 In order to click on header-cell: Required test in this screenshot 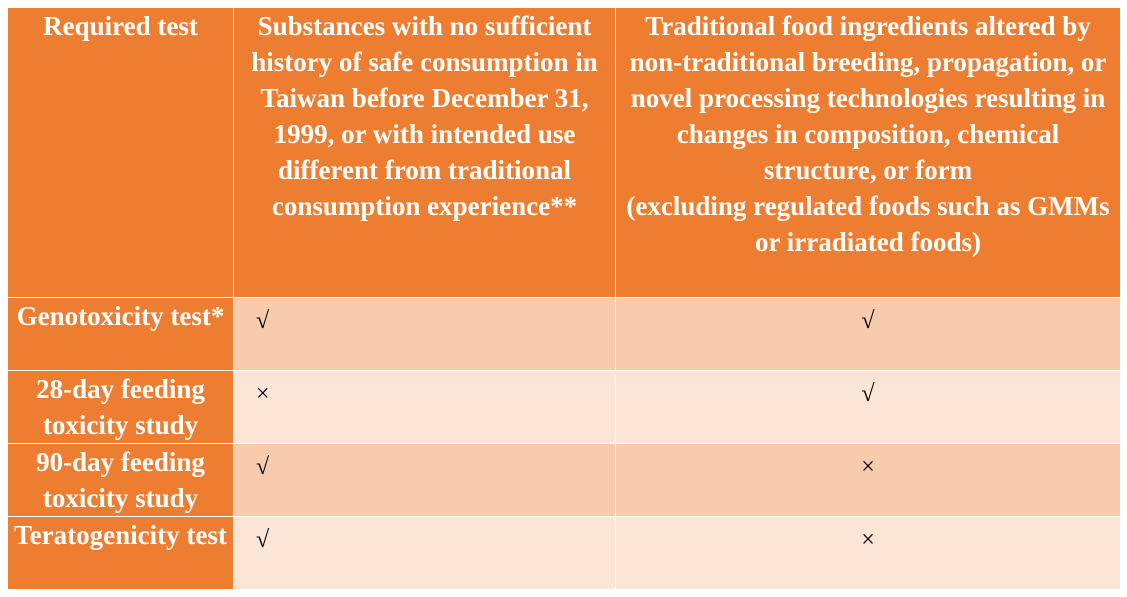, I will do `click(120, 152)`.